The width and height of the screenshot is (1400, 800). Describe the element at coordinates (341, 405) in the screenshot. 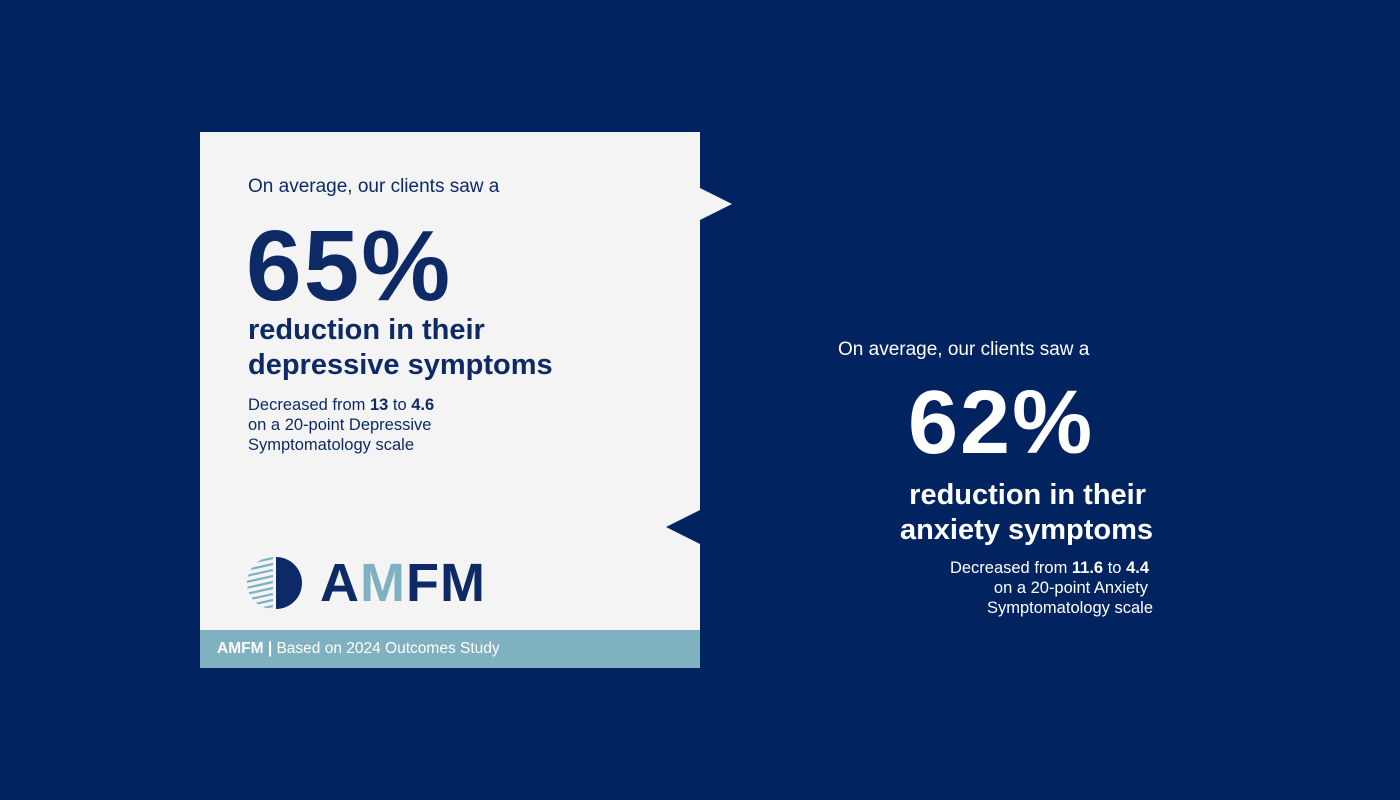

I see `detail-line-1: Decreased from 13 to 4.6` at that location.